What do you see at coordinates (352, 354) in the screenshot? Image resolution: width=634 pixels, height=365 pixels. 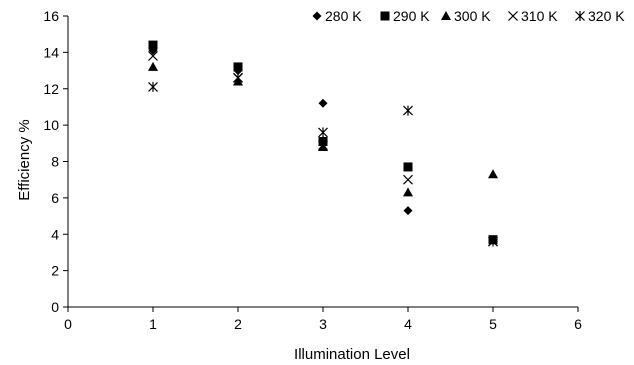 I see `x-axis-label: Illumination Level` at bounding box center [352, 354].